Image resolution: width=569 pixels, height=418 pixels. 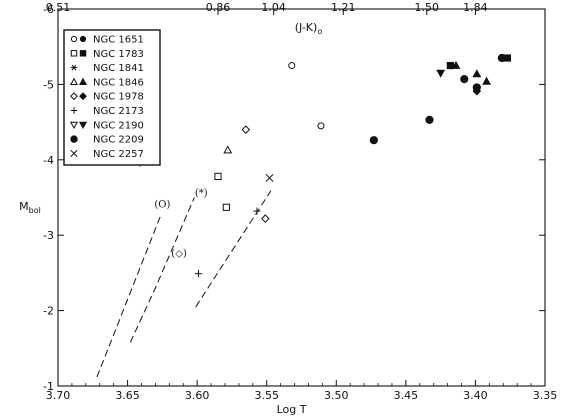 What do you see at coordinates (48, 311) in the screenshot?
I see `y-tick-label: -2` at bounding box center [48, 311].